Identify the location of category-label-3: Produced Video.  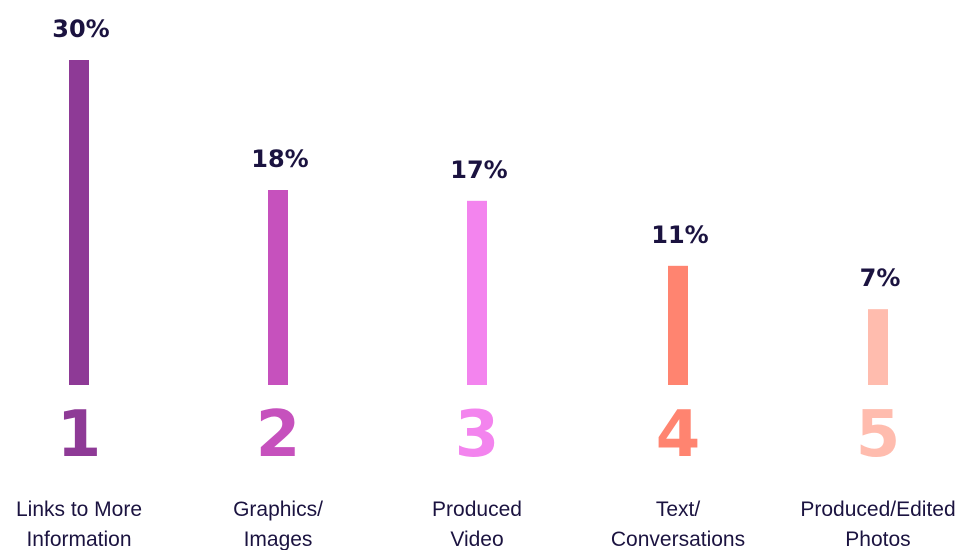
(477, 524).